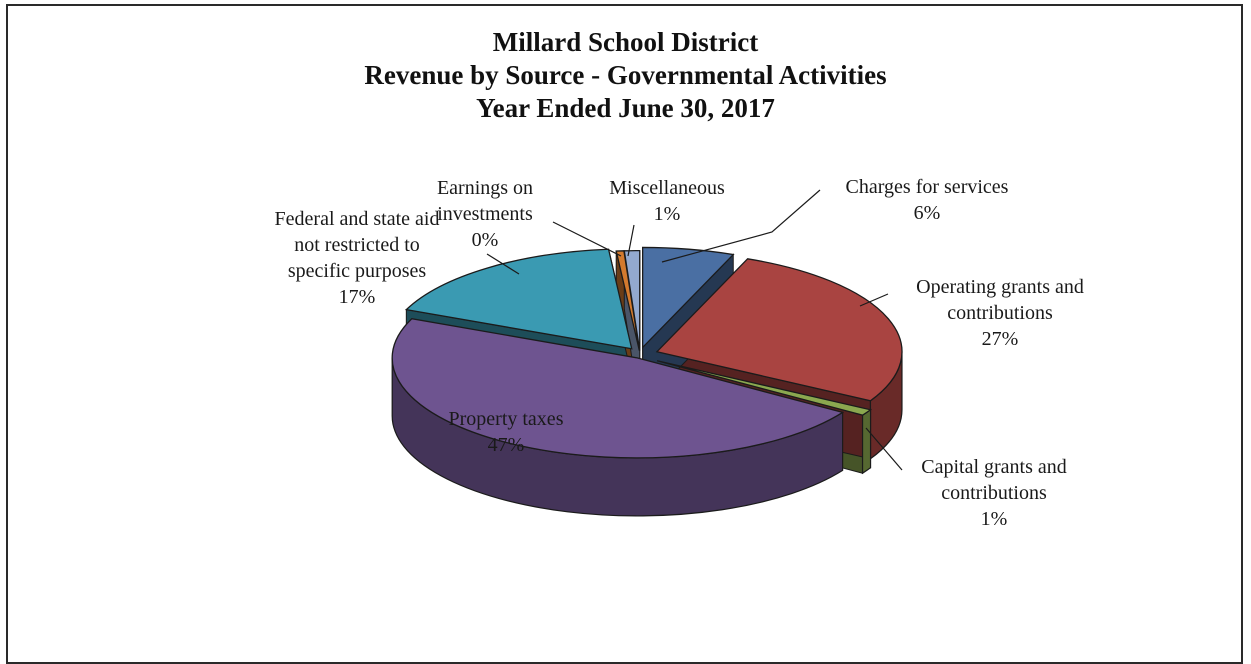 The image size is (1251, 664). I want to click on slice-label-misc: Miscellaneous 1%, so click(667, 201).